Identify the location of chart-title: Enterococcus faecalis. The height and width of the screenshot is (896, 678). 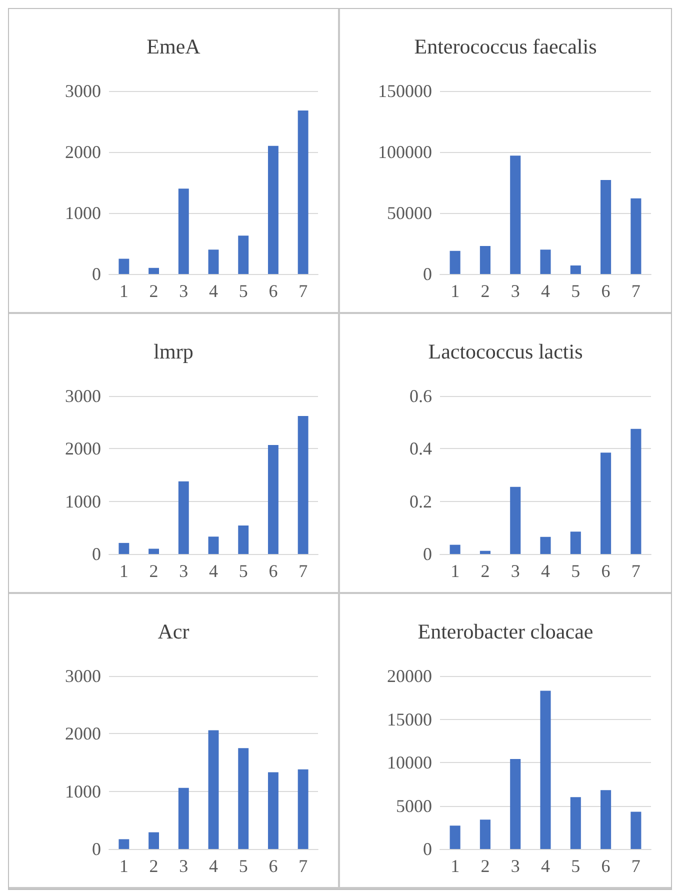
(505, 46).